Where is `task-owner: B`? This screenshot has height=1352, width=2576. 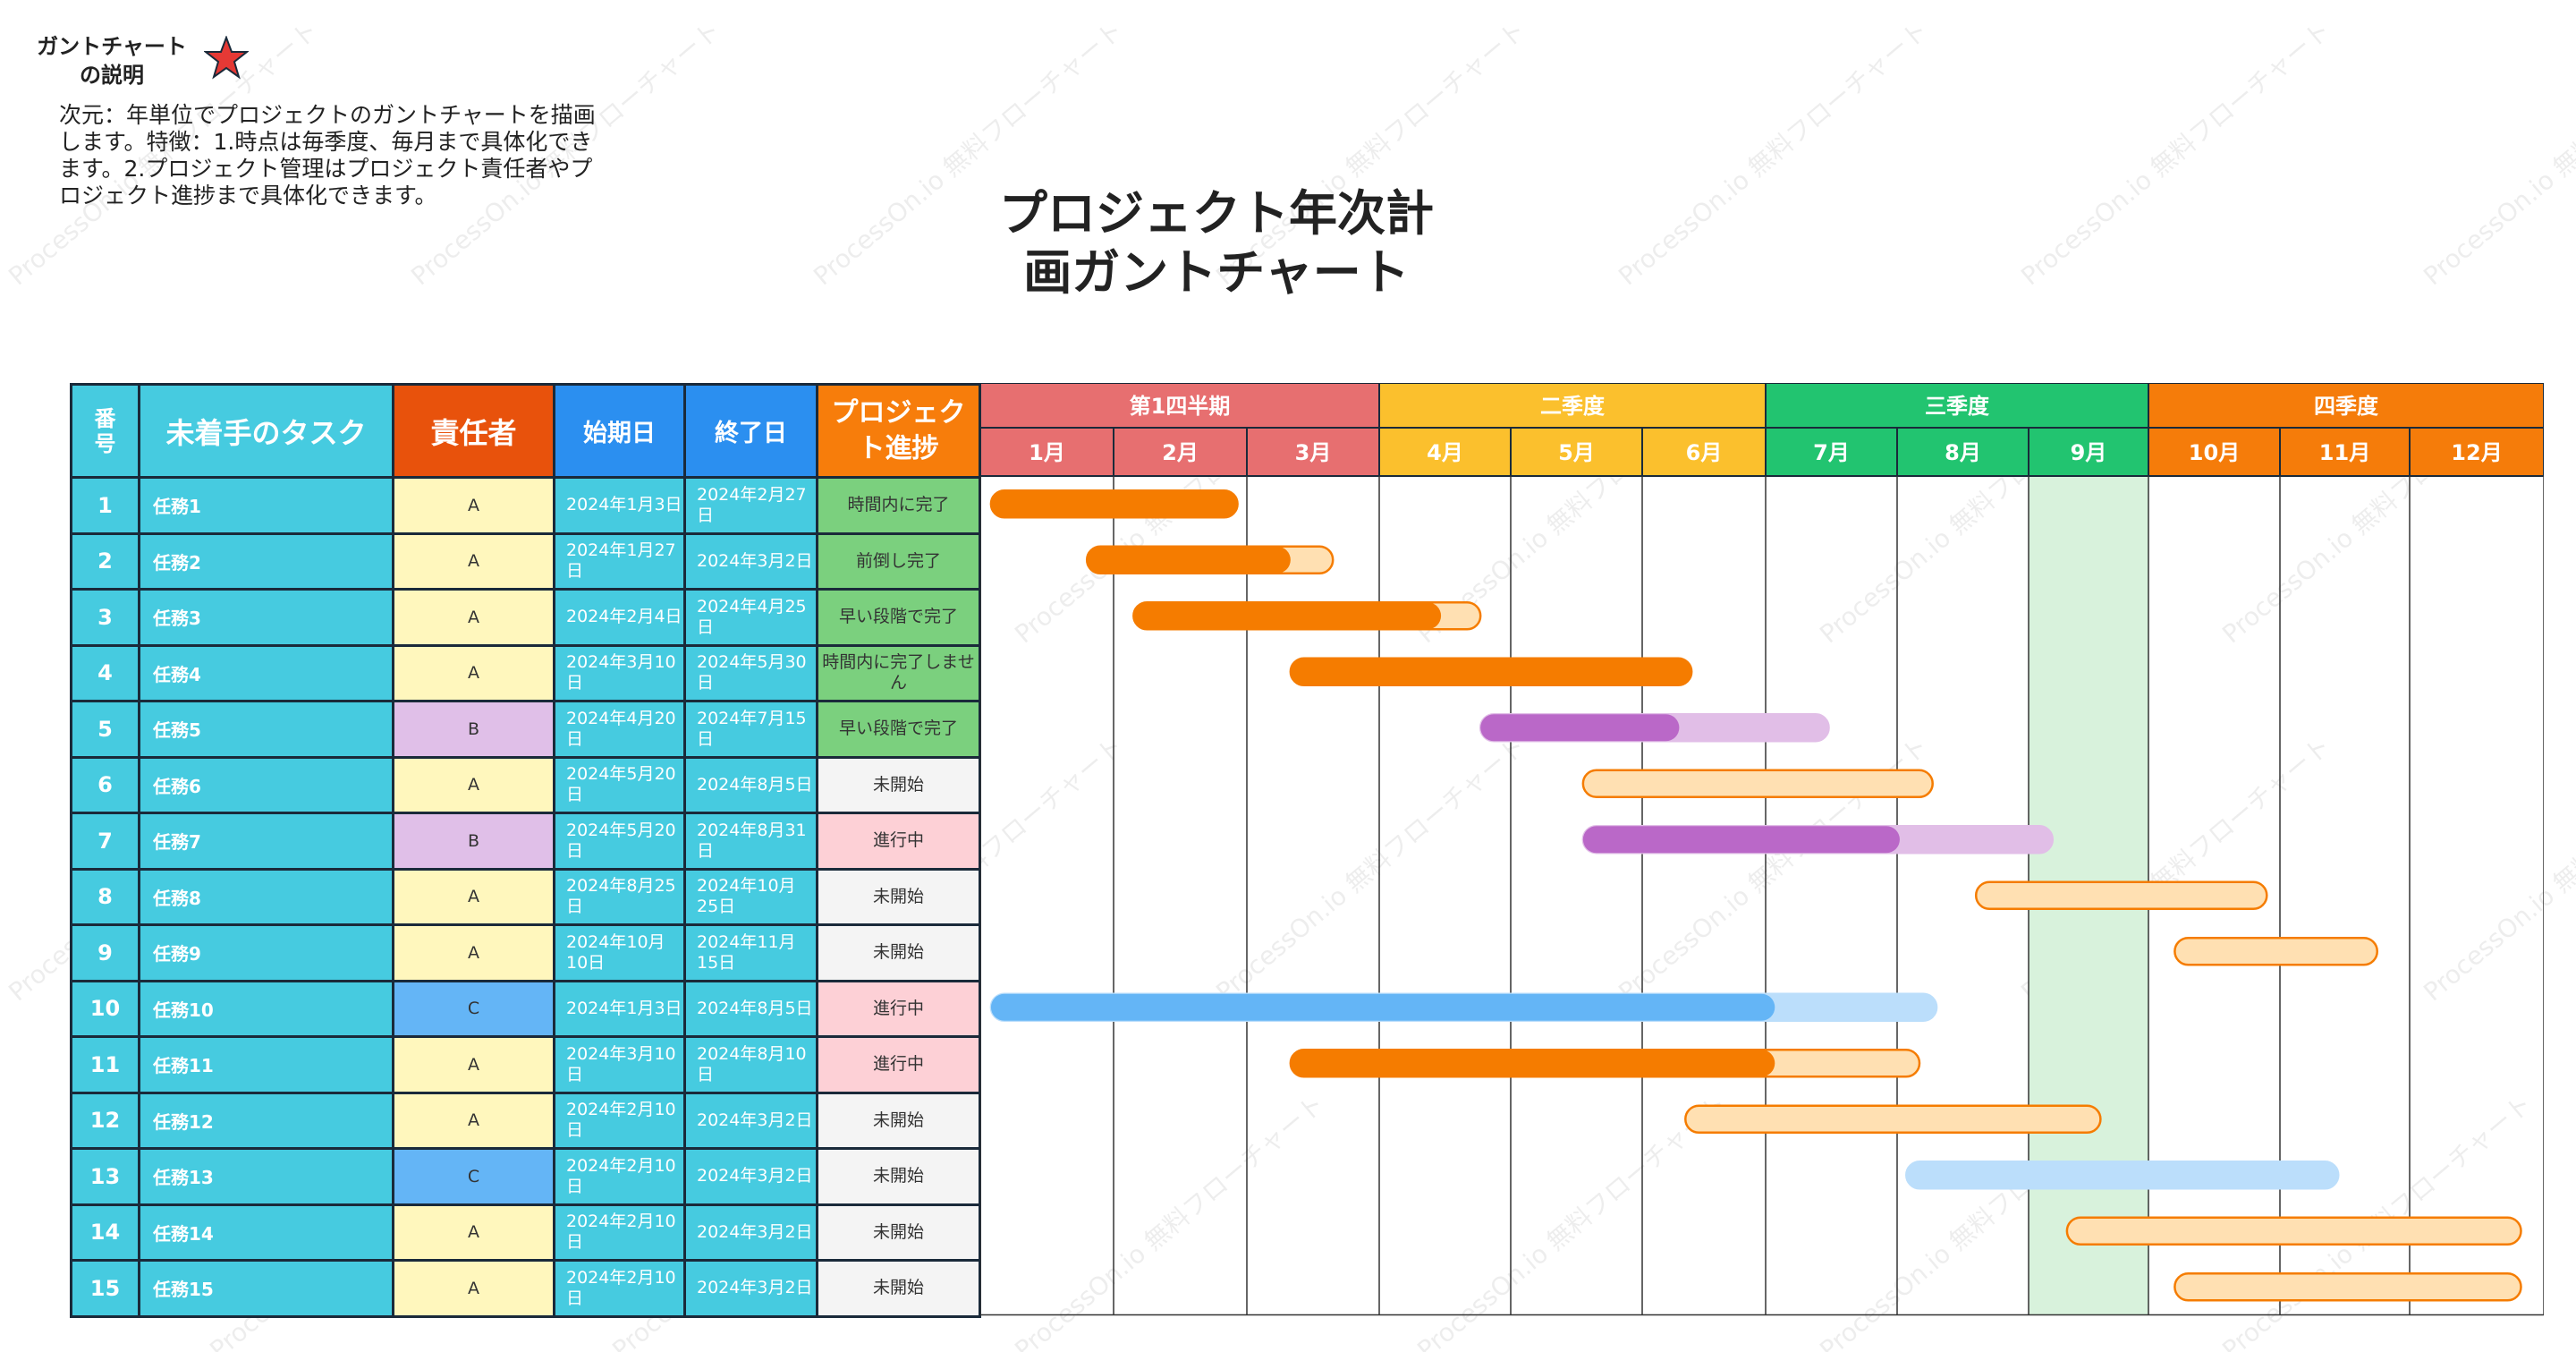 task-owner: B is located at coordinates (473, 729).